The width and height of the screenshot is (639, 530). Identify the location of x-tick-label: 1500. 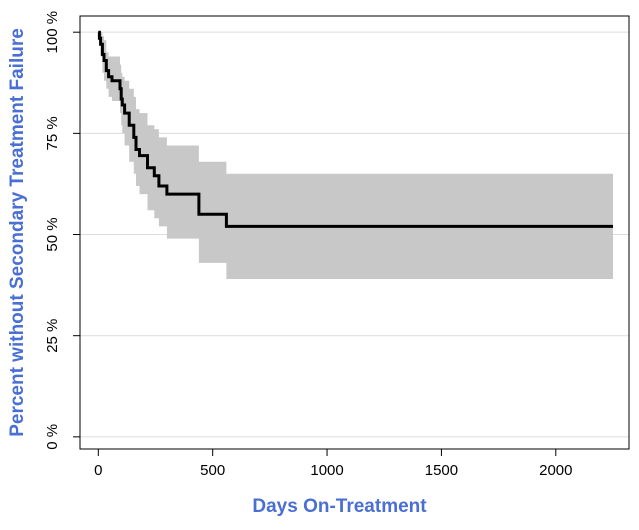
(441, 470).